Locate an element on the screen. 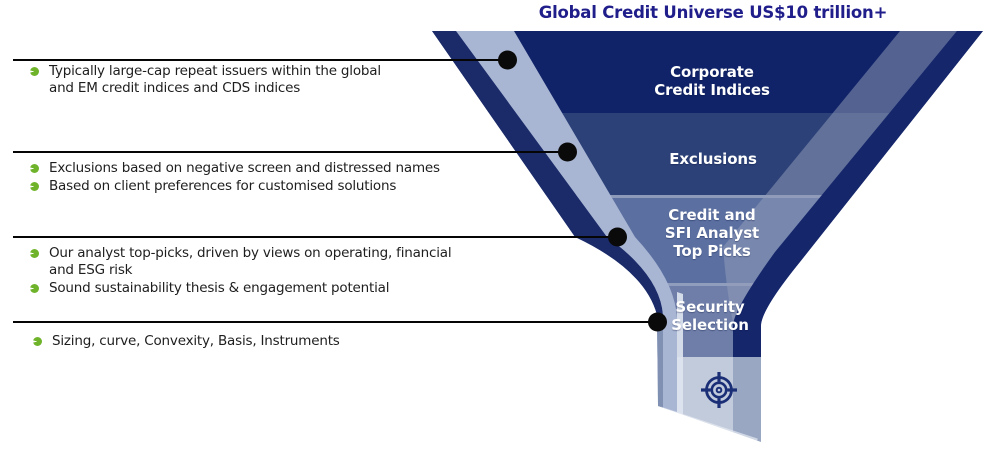 The height and width of the screenshot is (463, 1000). target-crosshair-icon is located at coordinates (719, 390).